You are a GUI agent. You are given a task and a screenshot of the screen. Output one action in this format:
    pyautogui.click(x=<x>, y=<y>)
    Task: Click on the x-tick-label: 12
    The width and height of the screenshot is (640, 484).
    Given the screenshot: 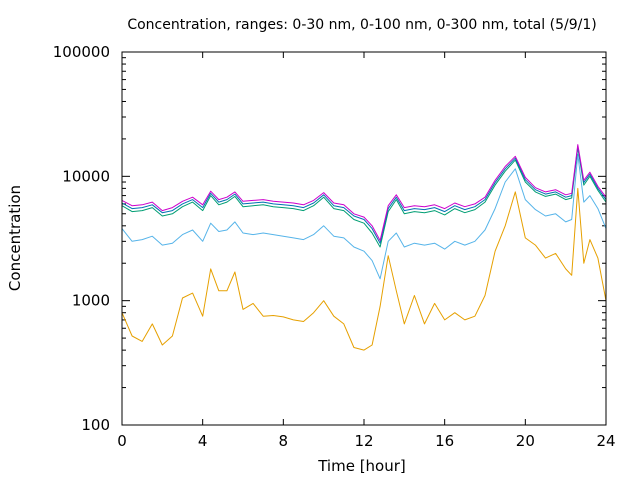 What is the action you would take?
    pyautogui.click(x=363, y=441)
    